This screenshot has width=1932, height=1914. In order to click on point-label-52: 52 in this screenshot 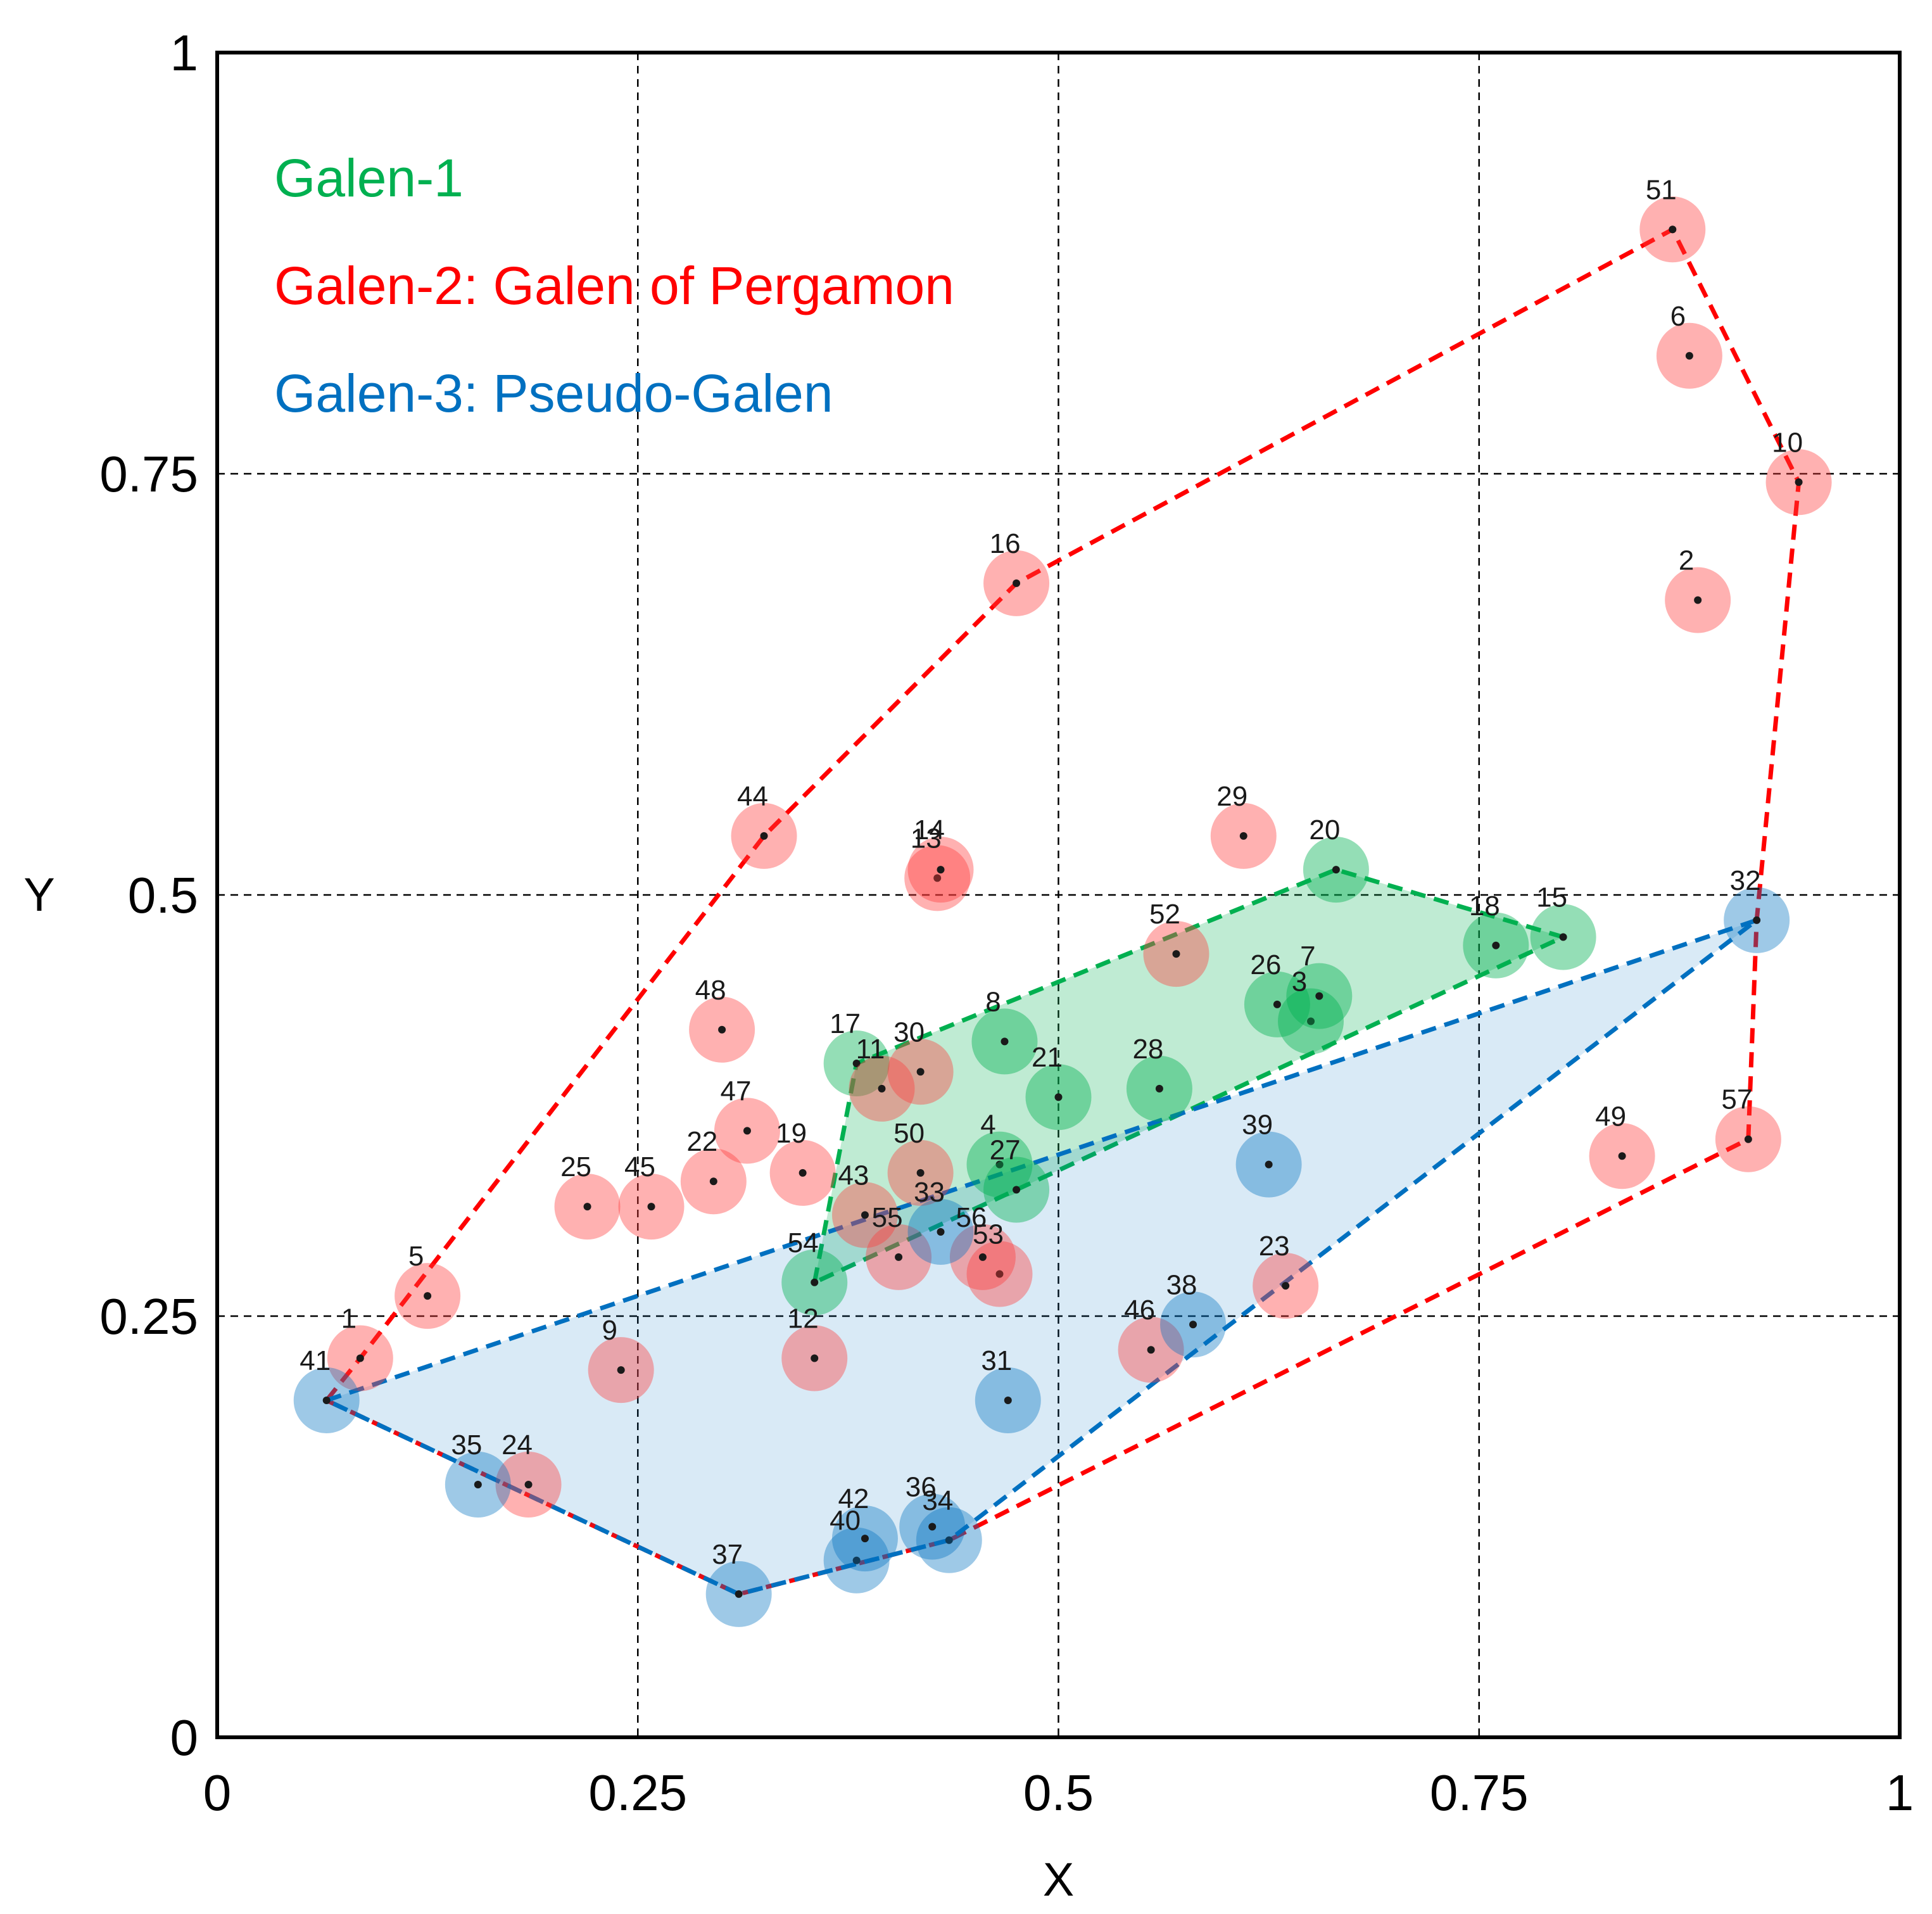, I will do `click(1164, 914)`.